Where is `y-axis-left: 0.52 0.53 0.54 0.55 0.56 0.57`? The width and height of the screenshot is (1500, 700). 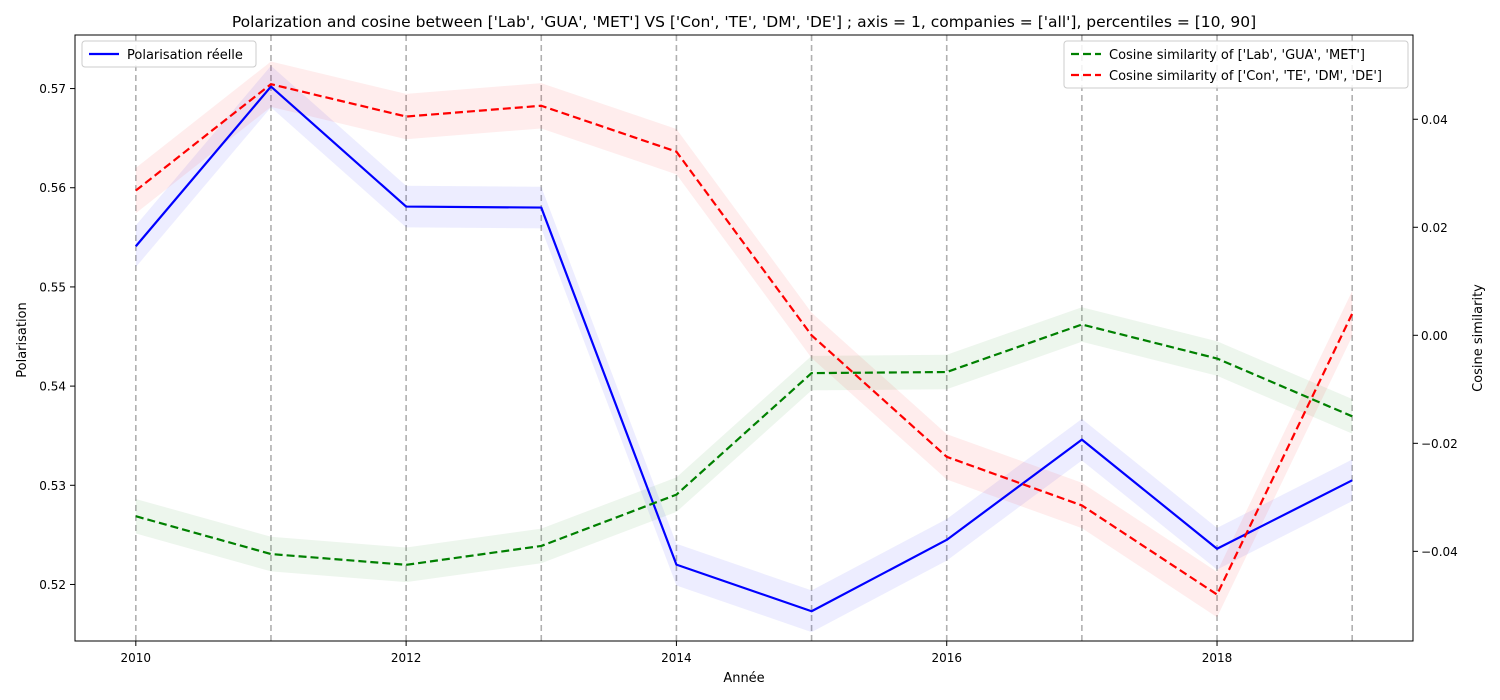
y-axis-left: 0.52 0.53 0.54 0.55 0.56 0.57 is located at coordinates (57, 337).